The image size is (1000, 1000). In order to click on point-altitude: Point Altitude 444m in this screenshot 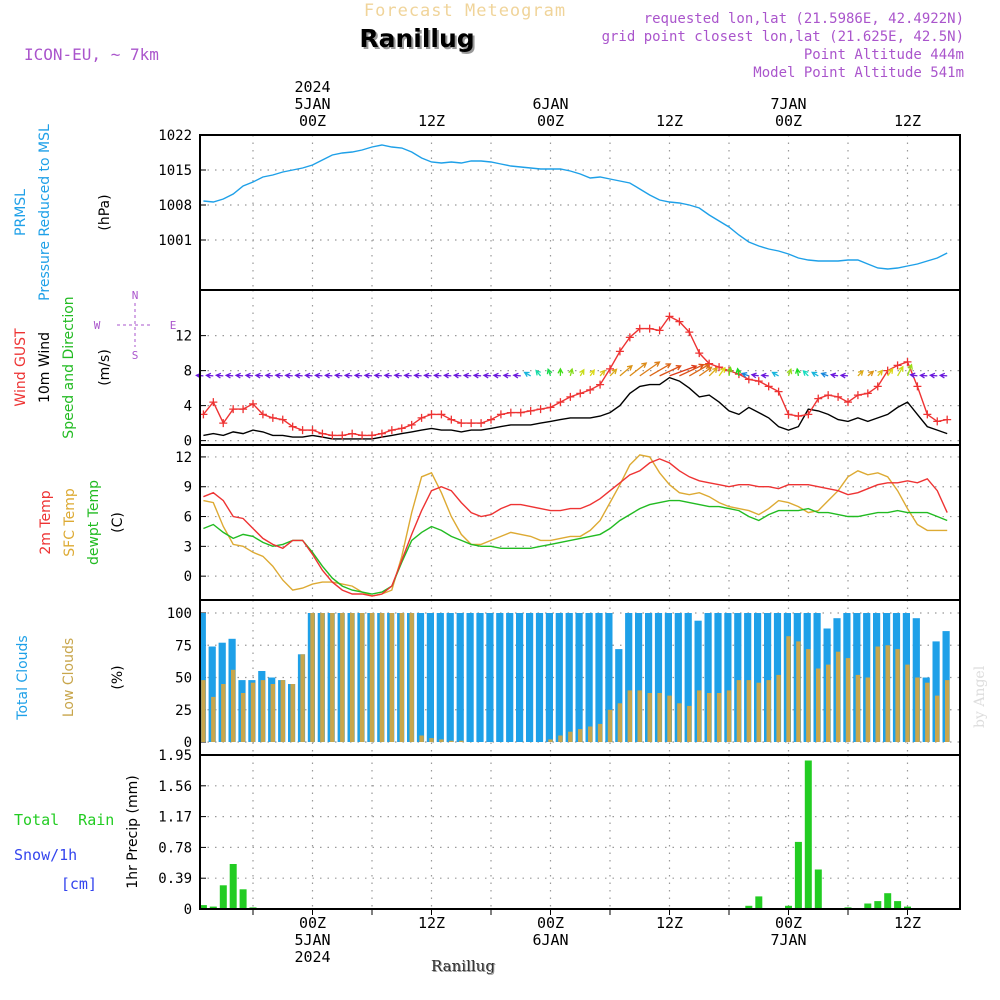, I will do `click(884, 55)`.